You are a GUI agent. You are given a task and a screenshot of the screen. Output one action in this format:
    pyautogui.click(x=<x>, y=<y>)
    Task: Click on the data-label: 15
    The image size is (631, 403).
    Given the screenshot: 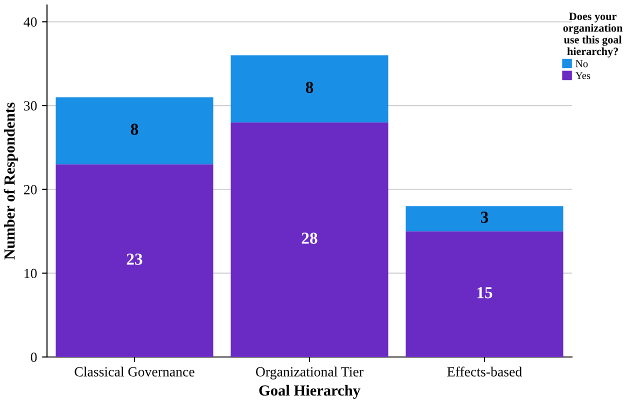 What is the action you would take?
    pyautogui.click(x=485, y=292)
    